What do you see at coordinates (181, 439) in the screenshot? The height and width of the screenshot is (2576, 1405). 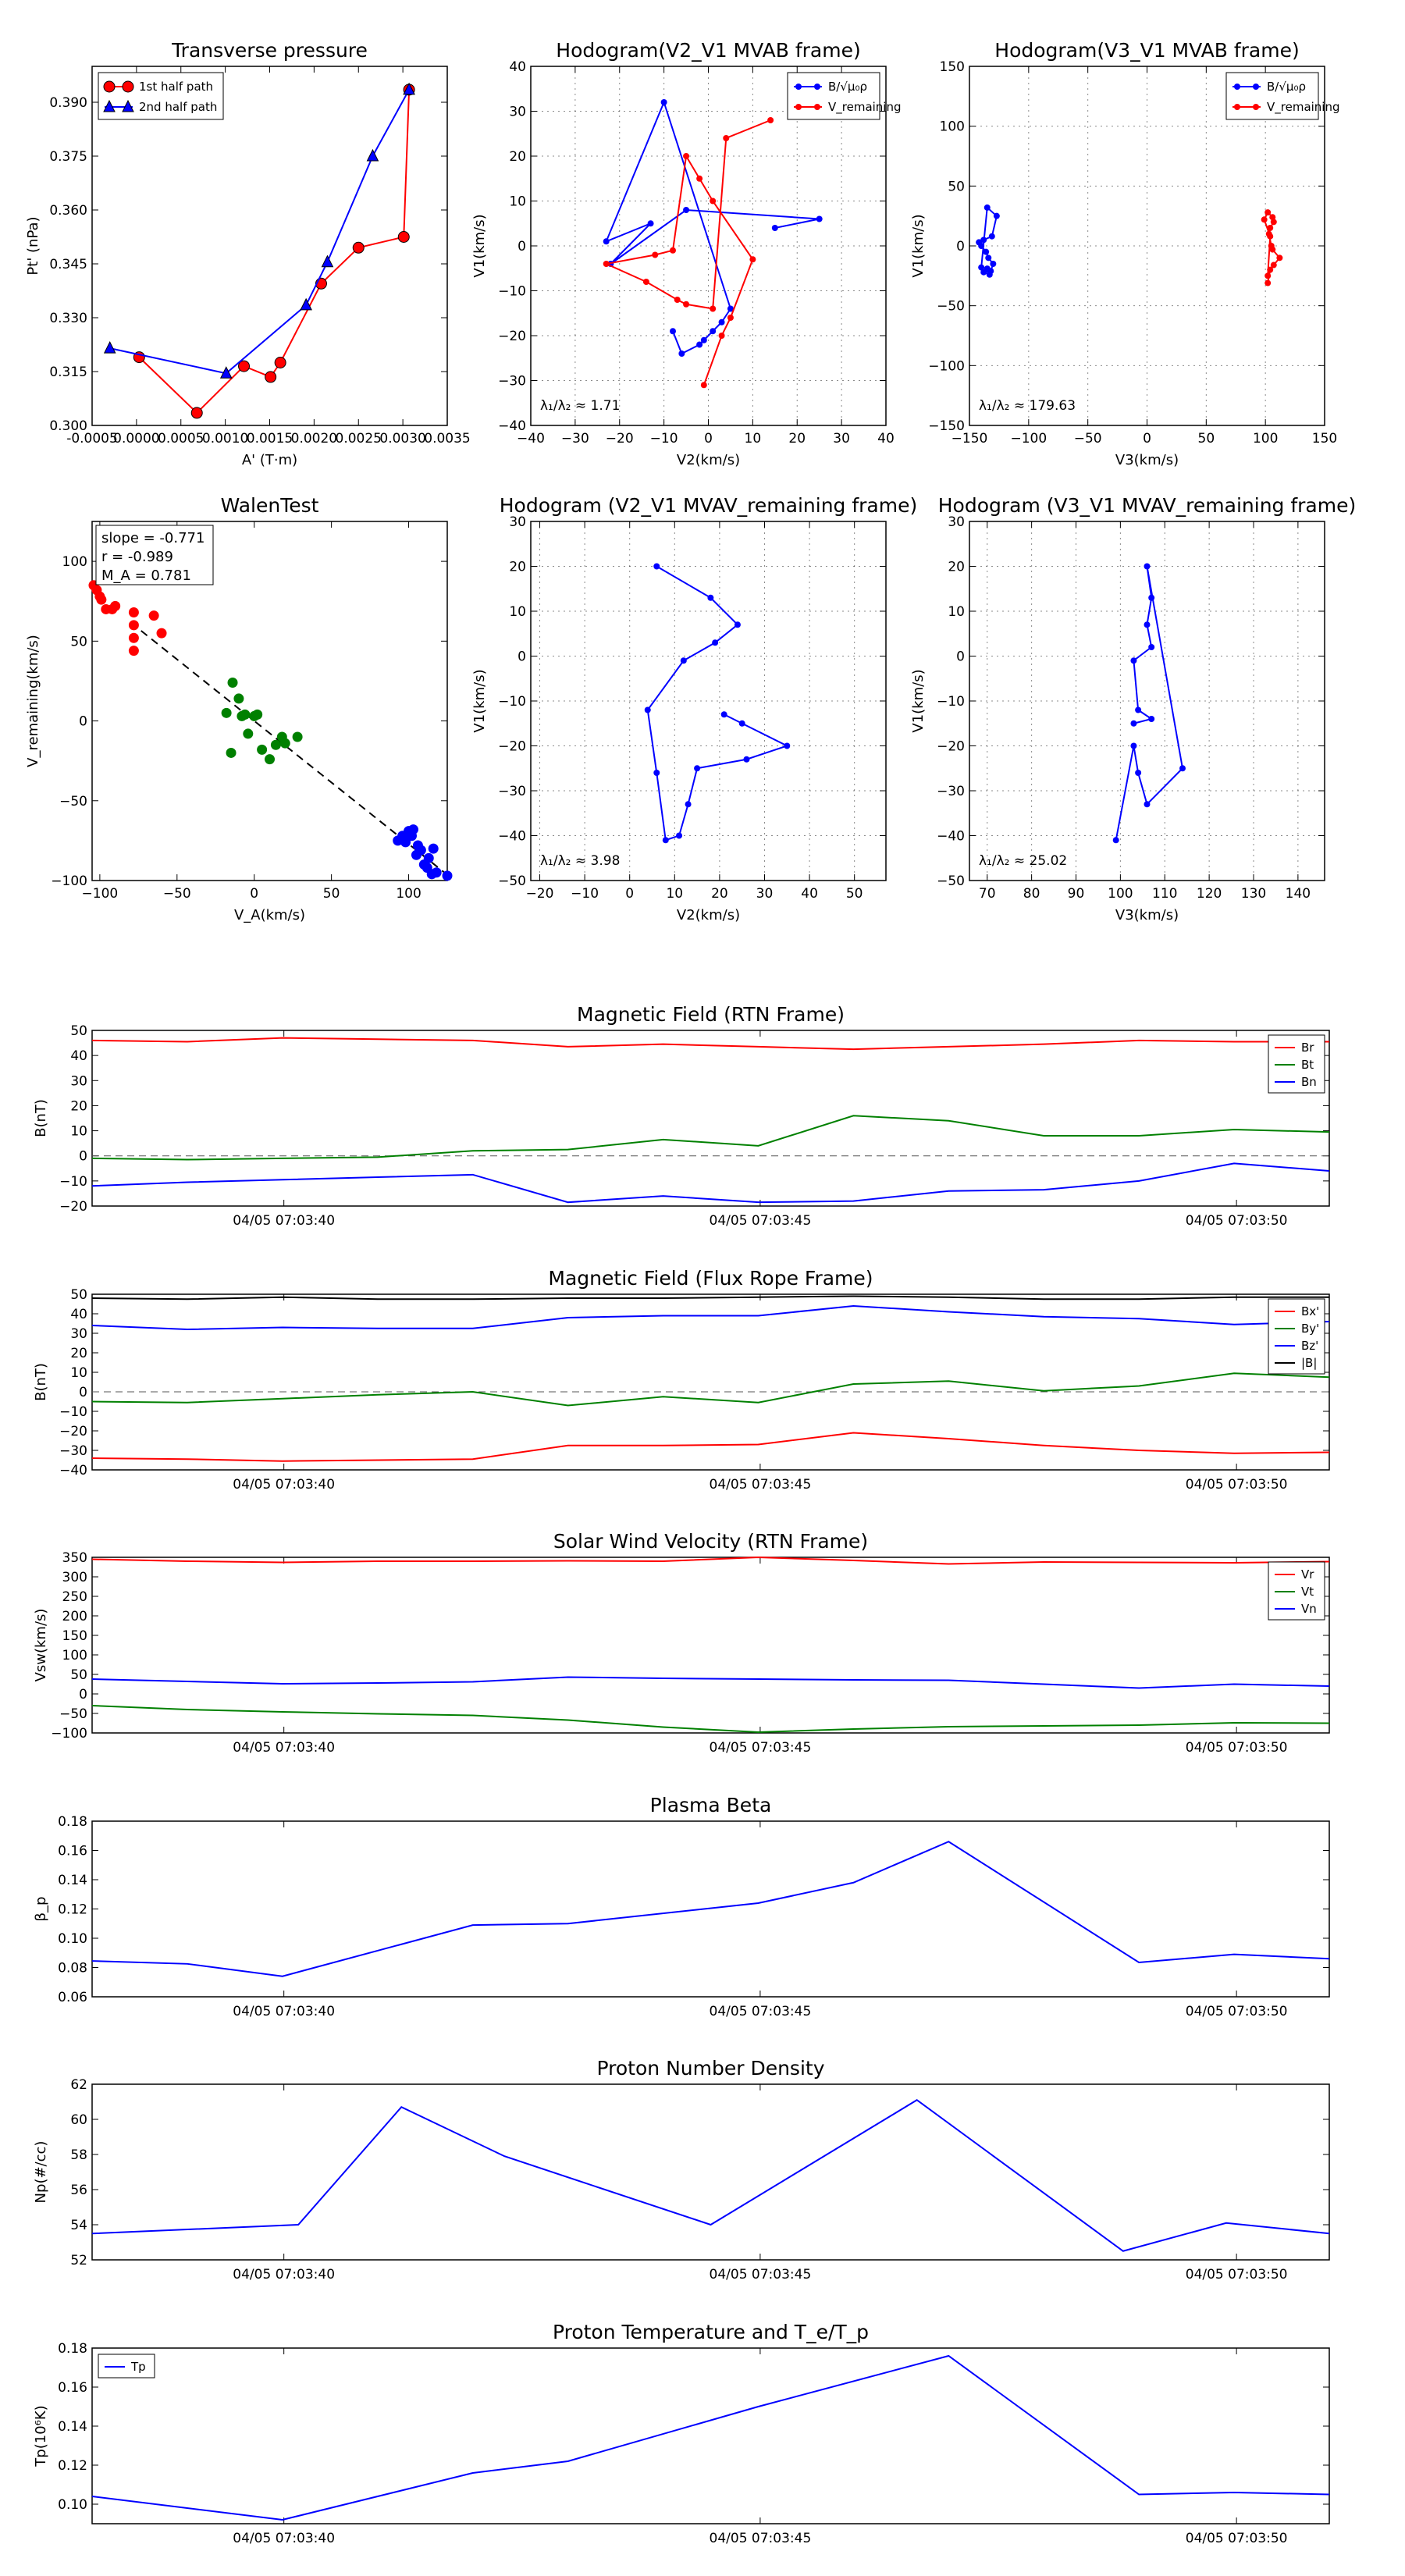 I see `x-tick-label: 0.0005` at bounding box center [181, 439].